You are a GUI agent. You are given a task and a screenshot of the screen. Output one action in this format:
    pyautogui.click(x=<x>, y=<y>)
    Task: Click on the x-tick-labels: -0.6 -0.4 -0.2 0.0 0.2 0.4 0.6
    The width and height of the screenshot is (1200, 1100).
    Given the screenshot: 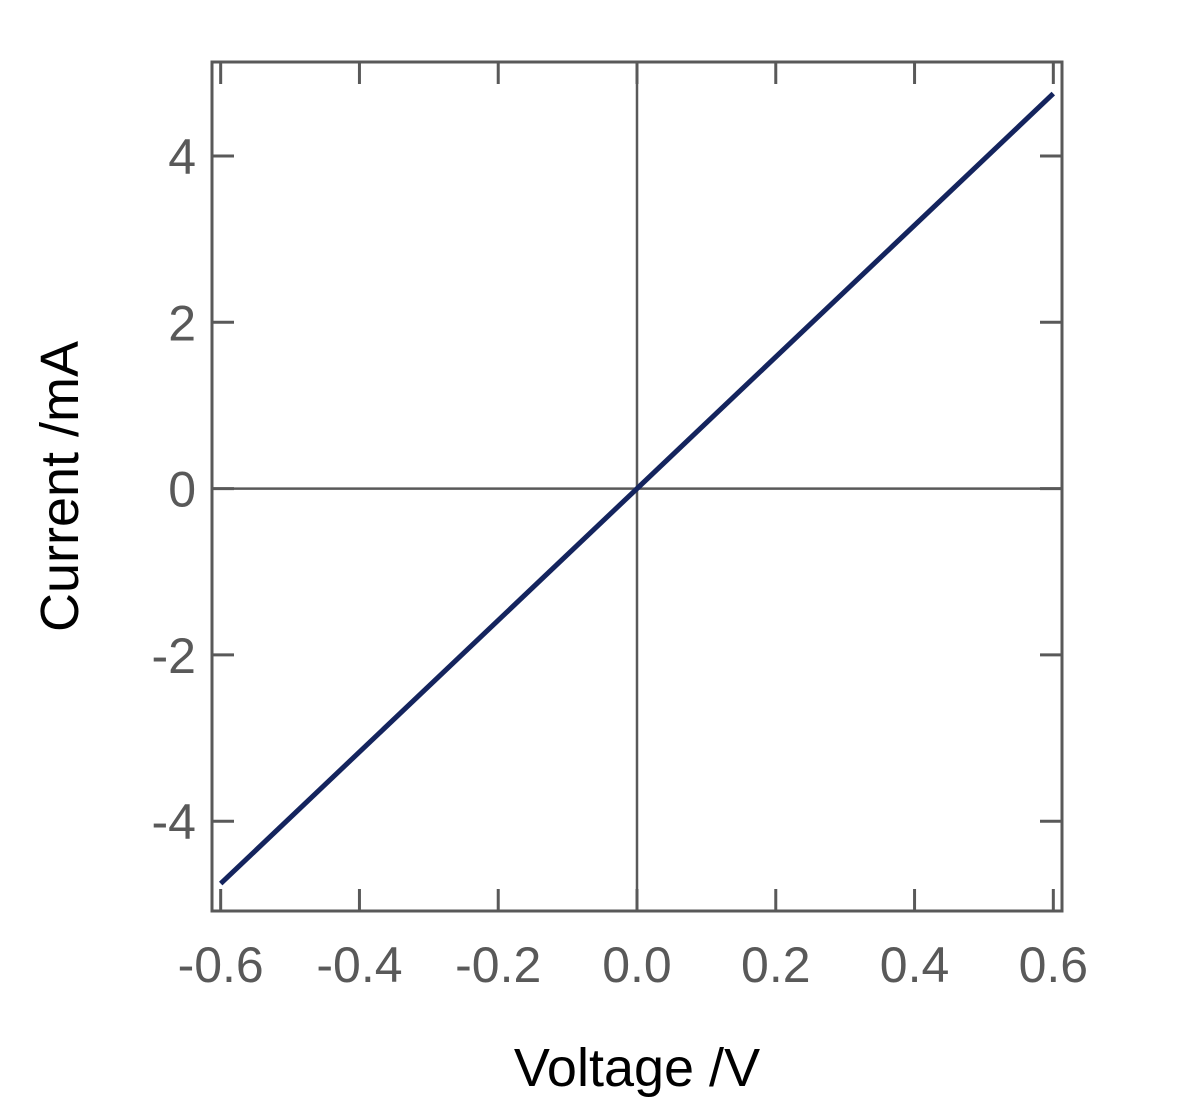 What is the action you would take?
    pyautogui.click(x=633, y=965)
    